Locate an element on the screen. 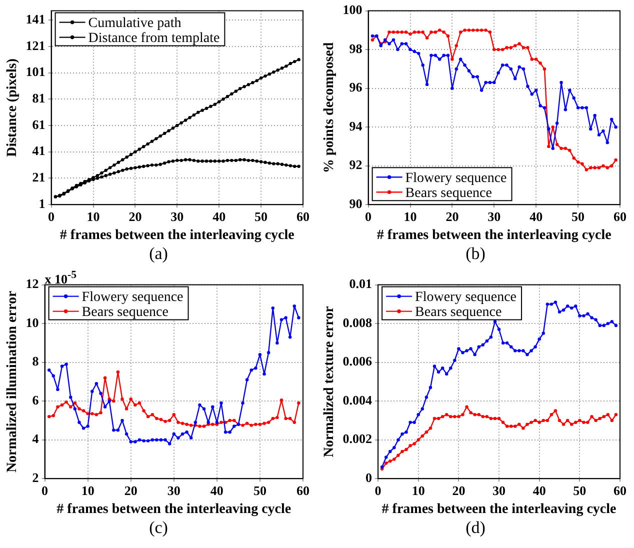 Image resolution: width=634 pixels, height=548 pixels. annotation: x 10$^{-5}$ is located at coordinates (60, 278).